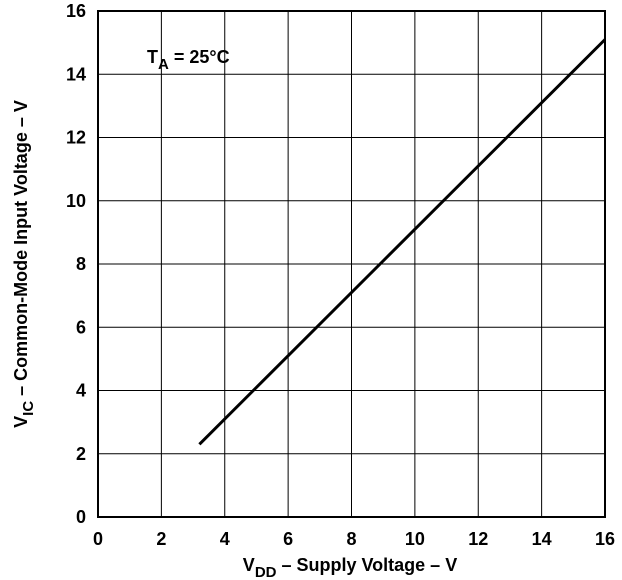 This screenshot has height=580, width=622. What do you see at coordinates (478, 539) in the screenshot?
I see `x-tick-label: 12` at bounding box center [478, 539].